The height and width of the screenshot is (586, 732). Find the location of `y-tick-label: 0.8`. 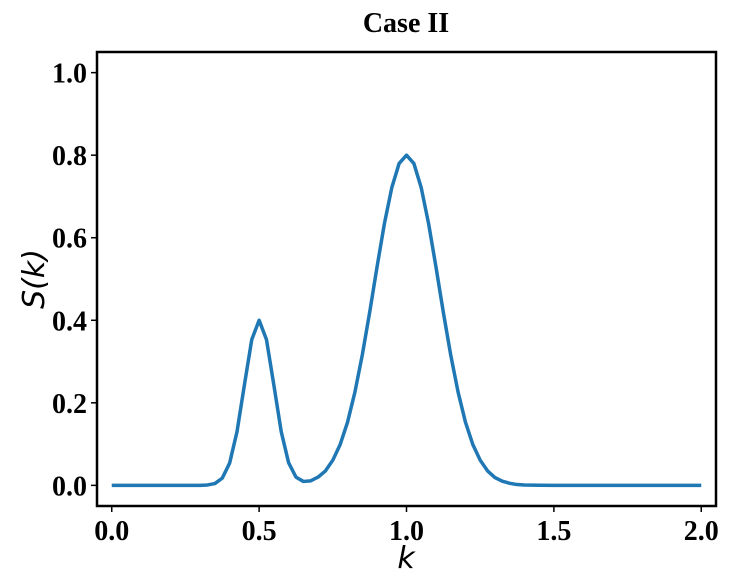

y-tick-label: 0.8 is located at coordinates (69, 156).